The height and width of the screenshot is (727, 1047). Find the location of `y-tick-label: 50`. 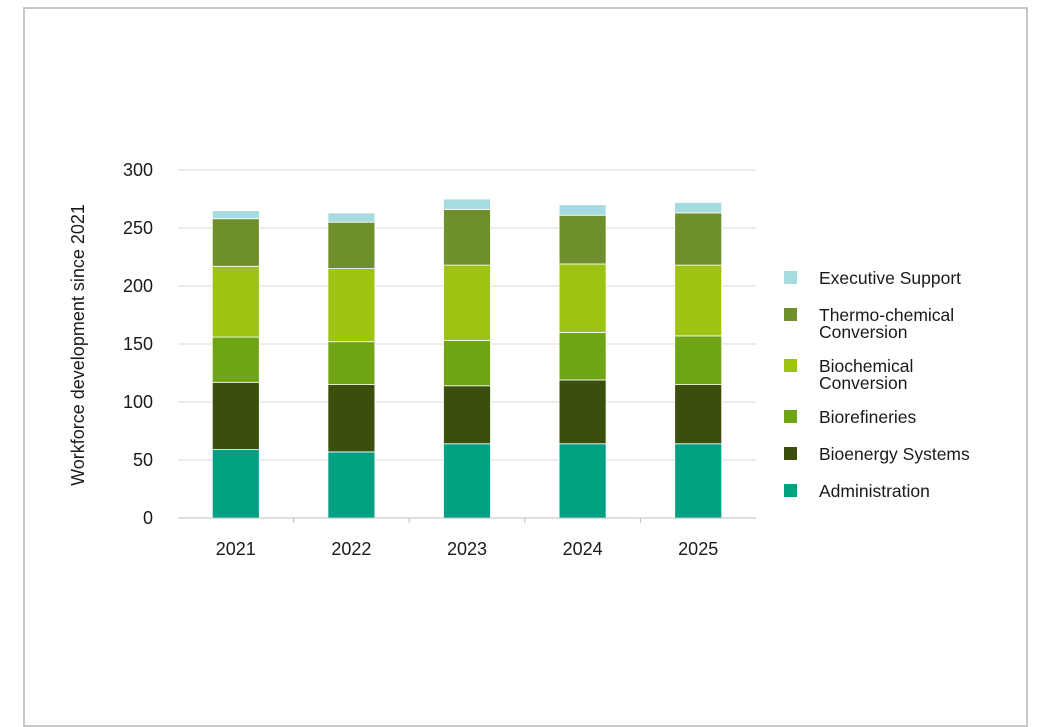

y-tick-label: 50 is located at coordinates (143, 460).